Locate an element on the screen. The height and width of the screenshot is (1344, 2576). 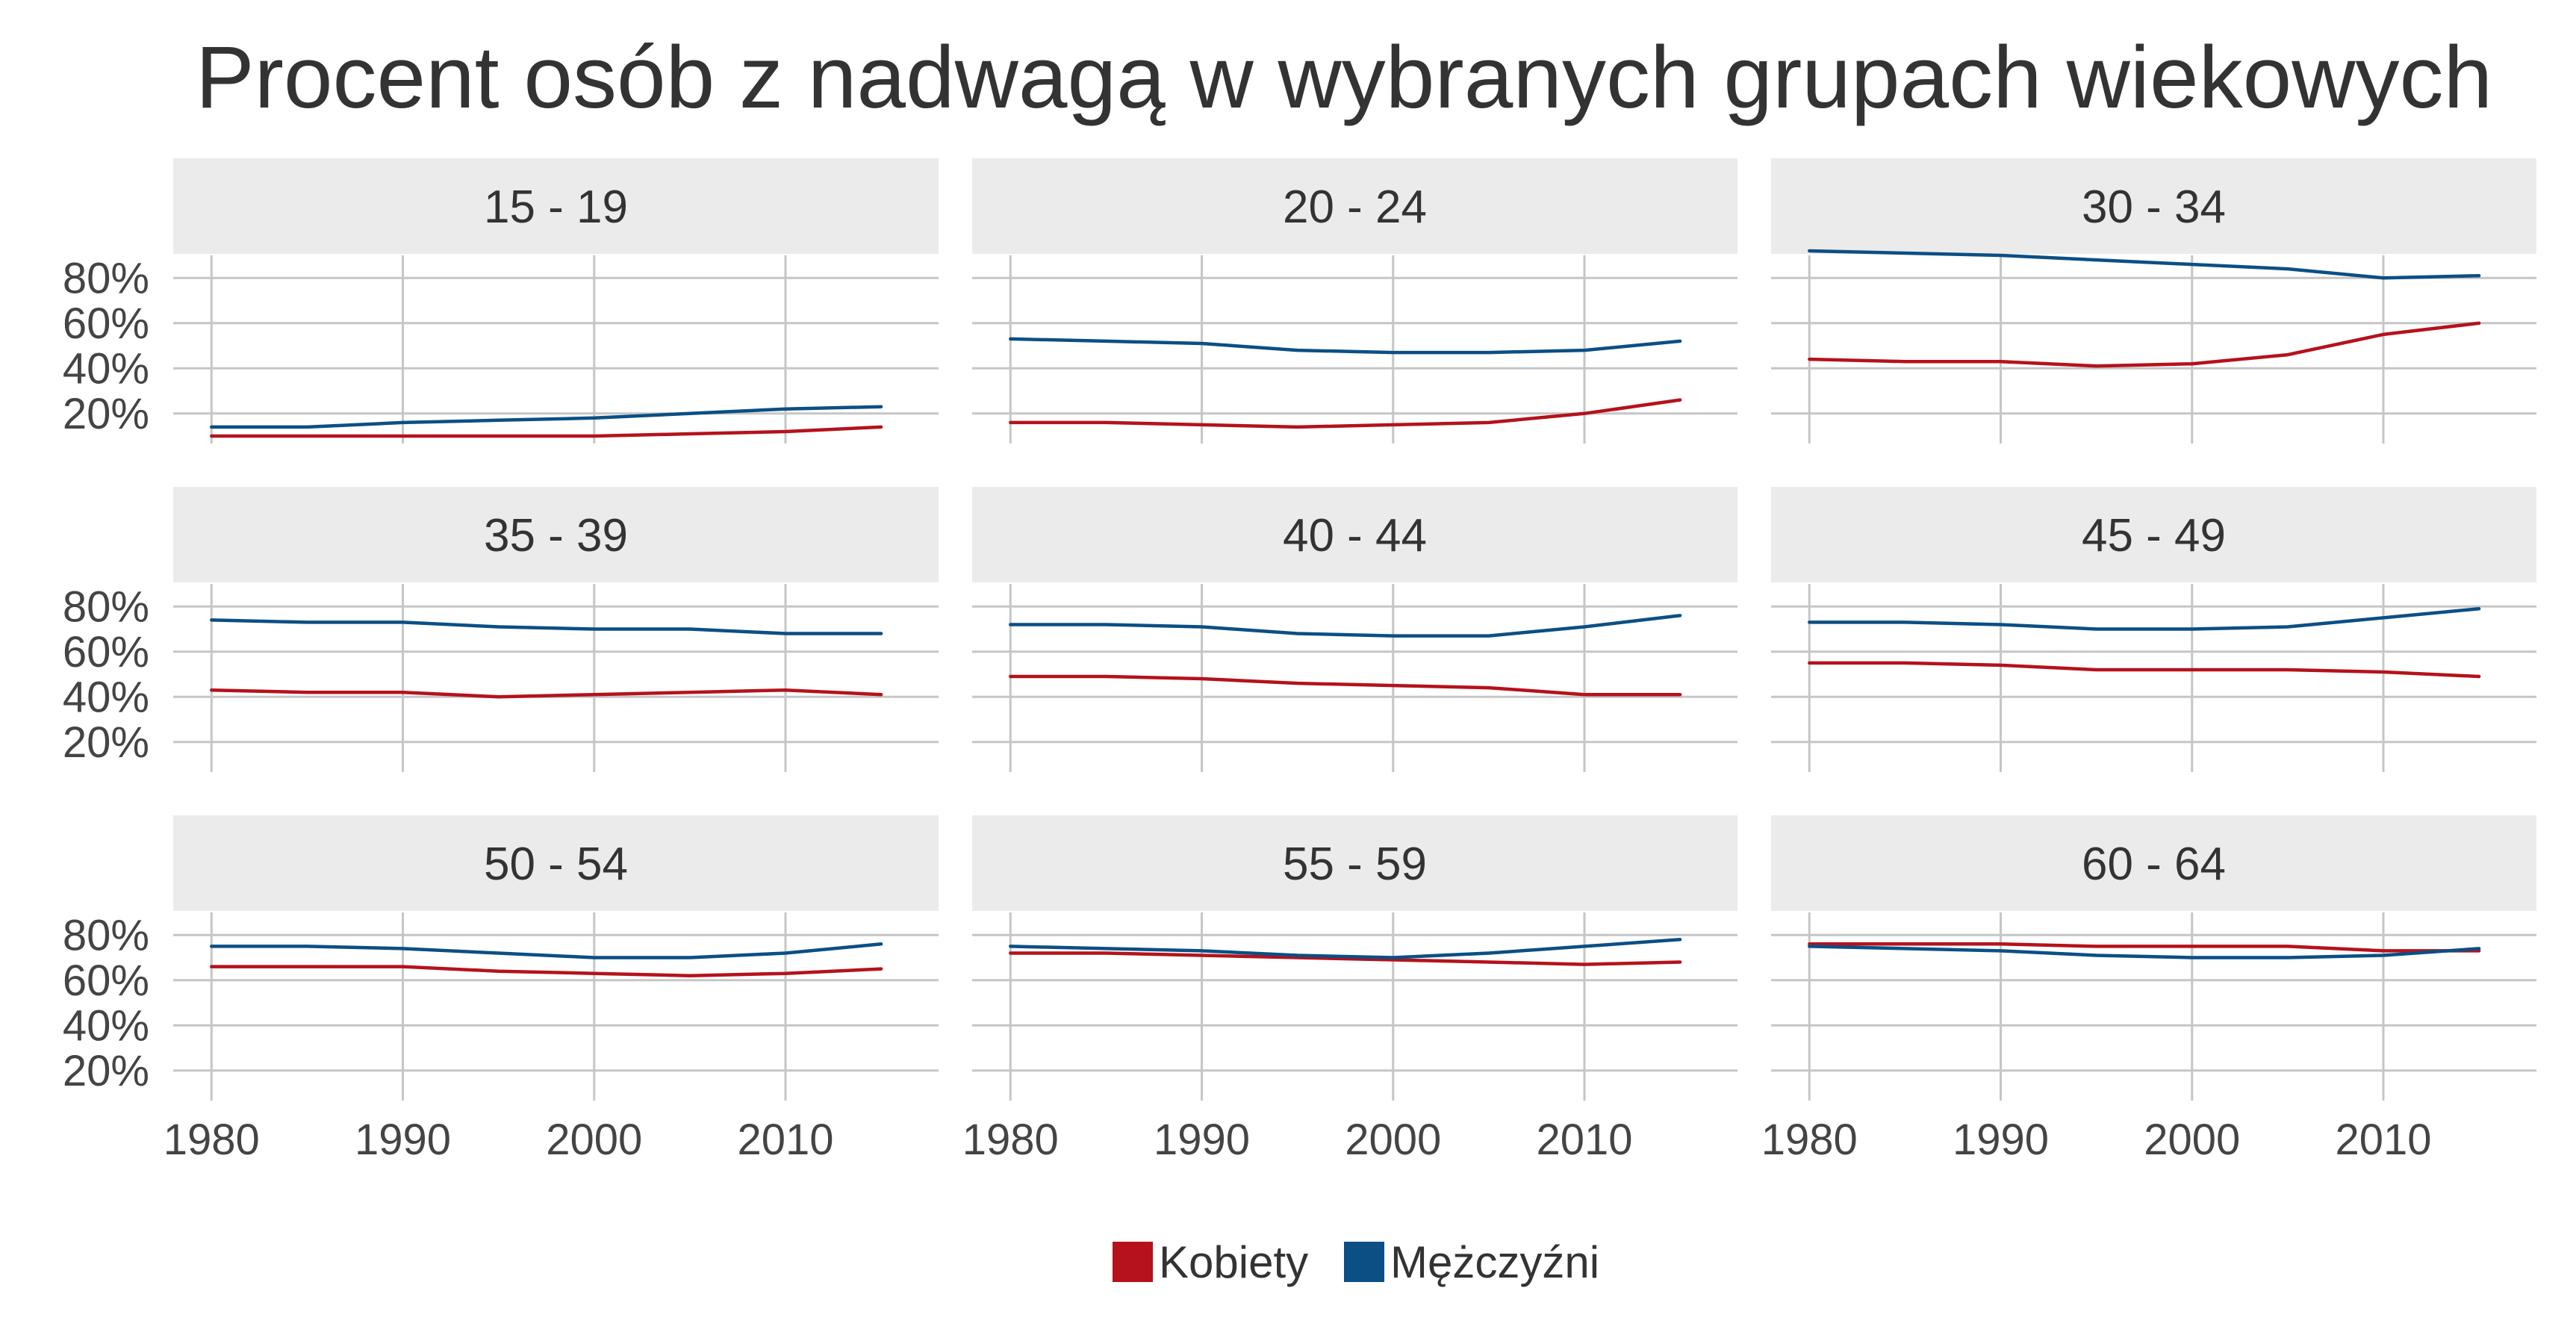
legend-item-kobiety: Kobiety is located at coordinates (1210, 1262).